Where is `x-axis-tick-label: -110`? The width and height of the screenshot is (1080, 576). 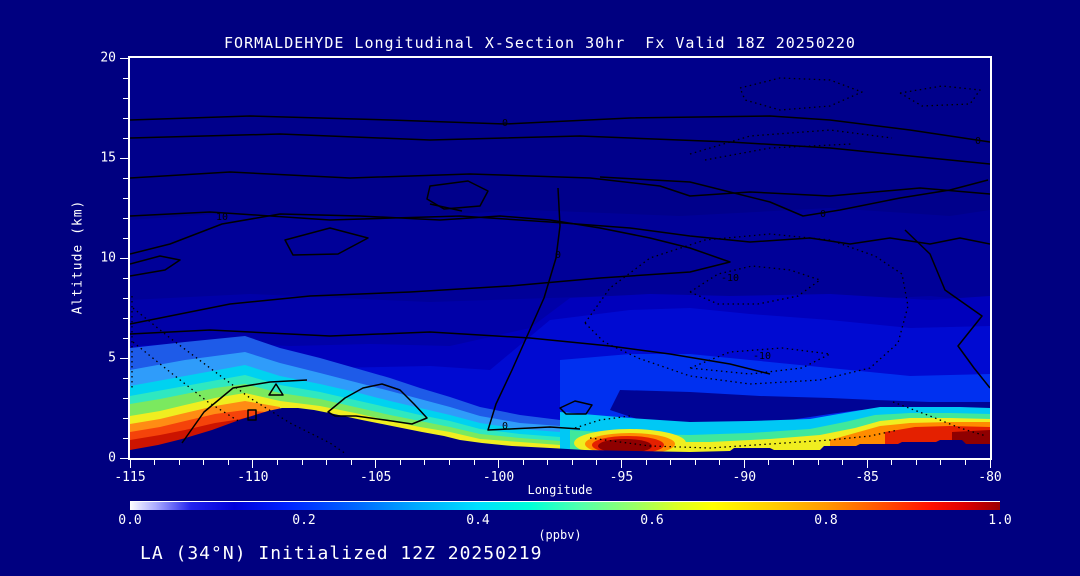 x-axis-tick-label: -110 is located at coordinates (253, 477).